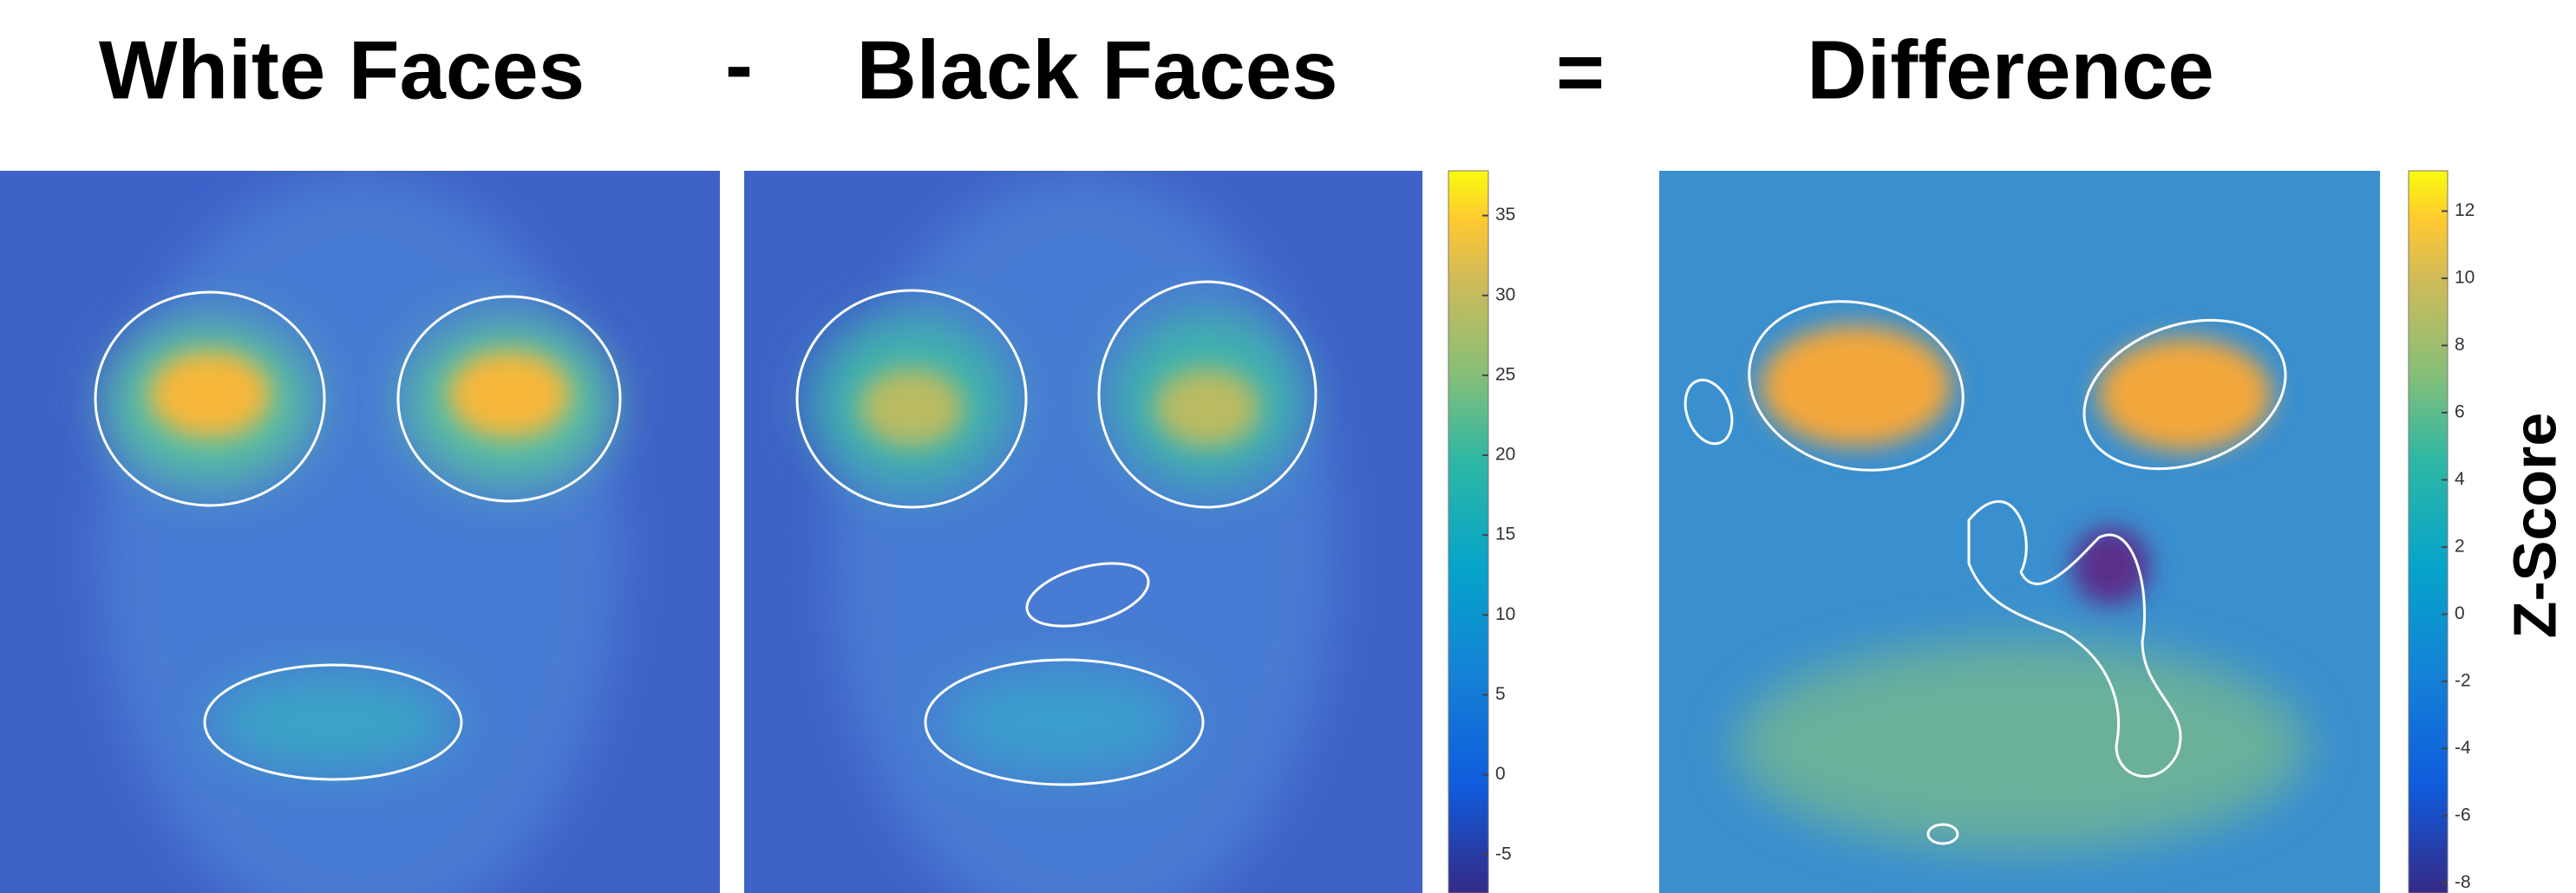 The width and height of the screenshot is (2576, 893). What do you see at coordinates (2463, 882) in the screenshot?
I see `tick-label: -8` at bounding box center [2463, 882].